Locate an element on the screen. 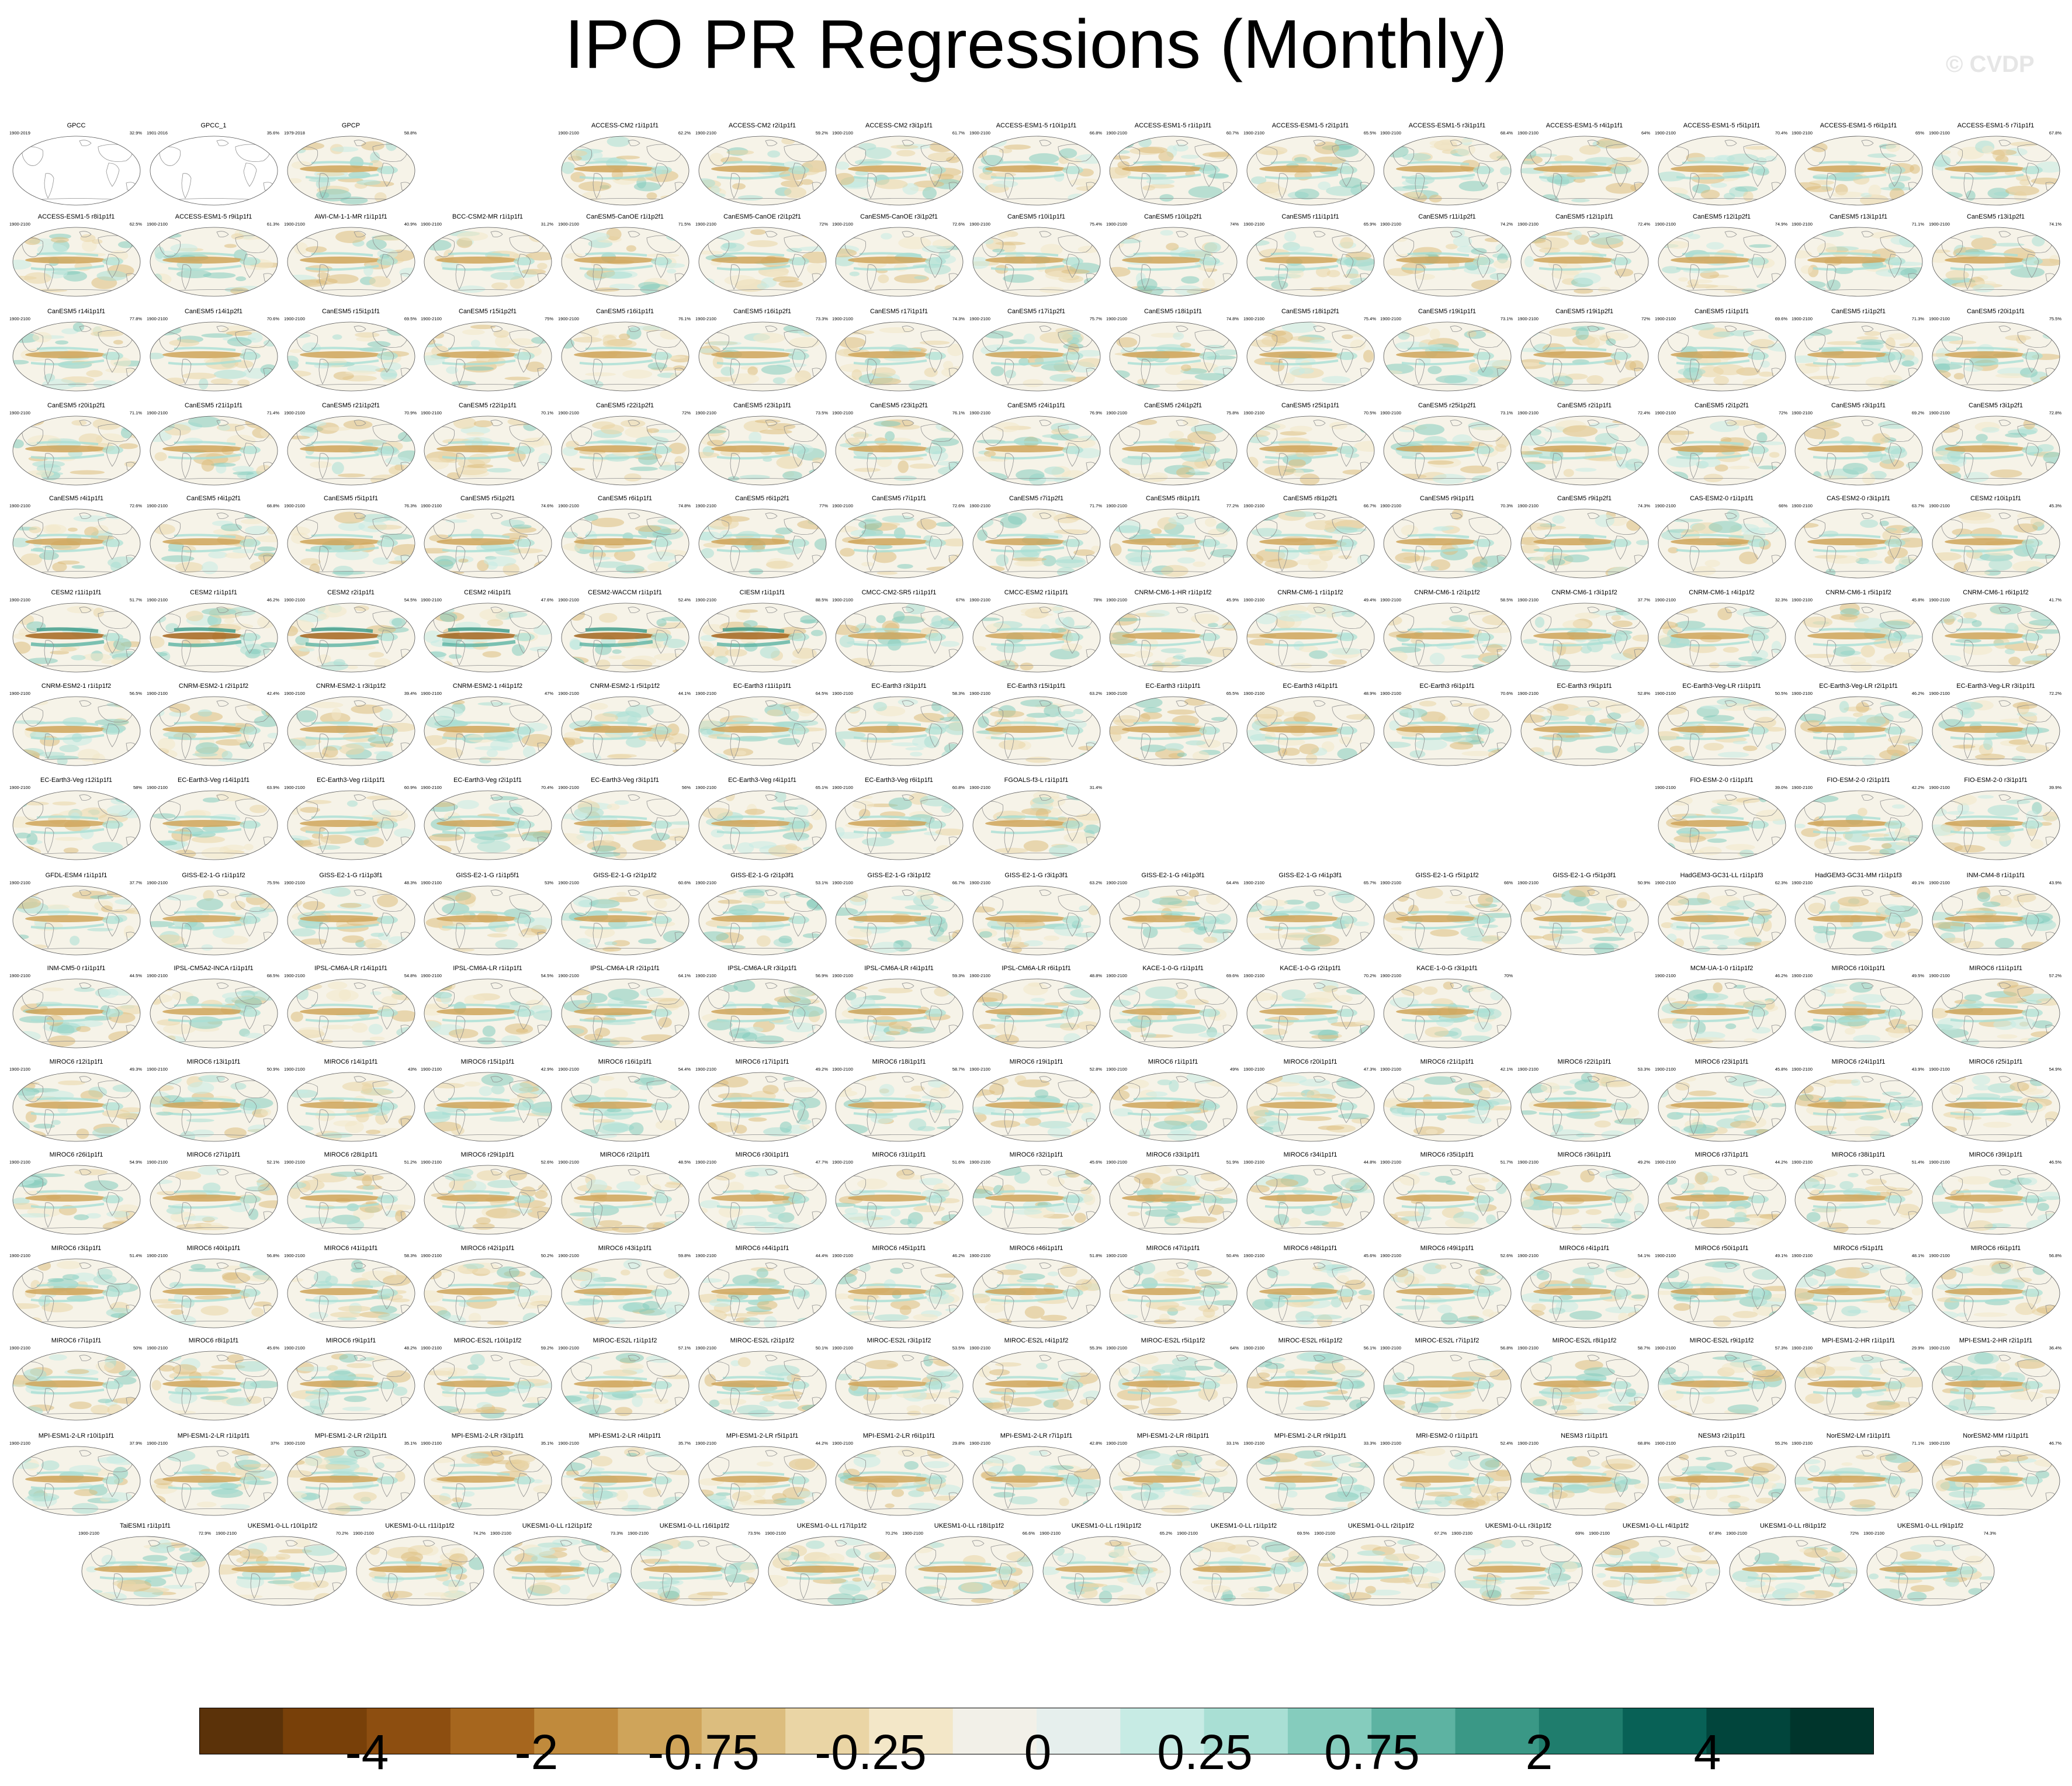 The height and width of the screenshot is (1786, 2072). panel-percent: 64.5% is located at coordinates (821, 693).